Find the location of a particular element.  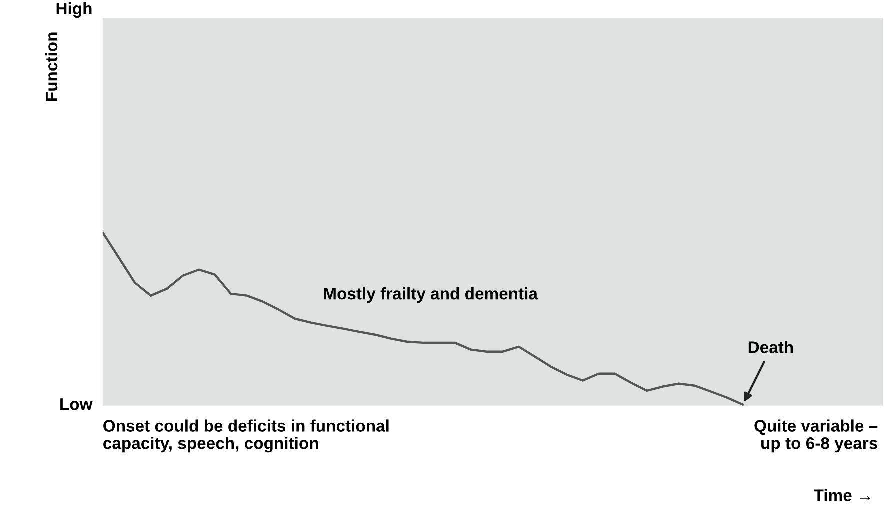

text: Onset could be deficits in functional capacity, speech, cognition is located at coordinates (246, 436).